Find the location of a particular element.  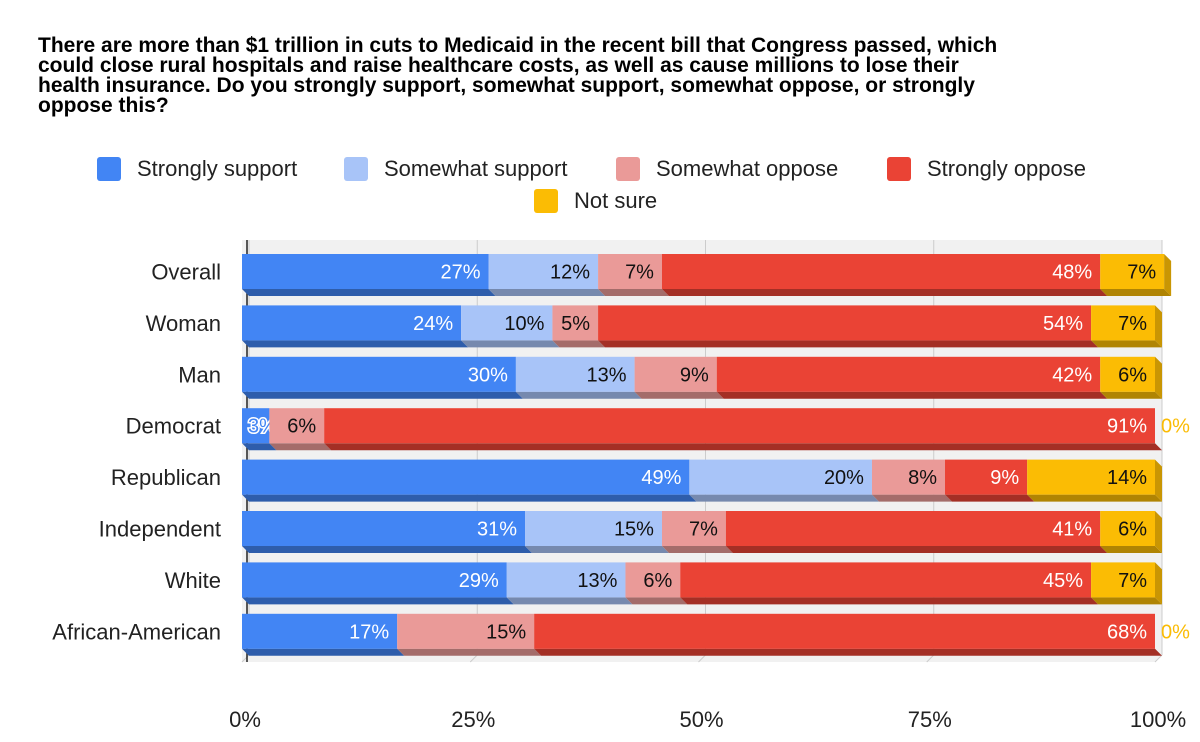

data-label: 54% is located at coordinates (1063, 324).